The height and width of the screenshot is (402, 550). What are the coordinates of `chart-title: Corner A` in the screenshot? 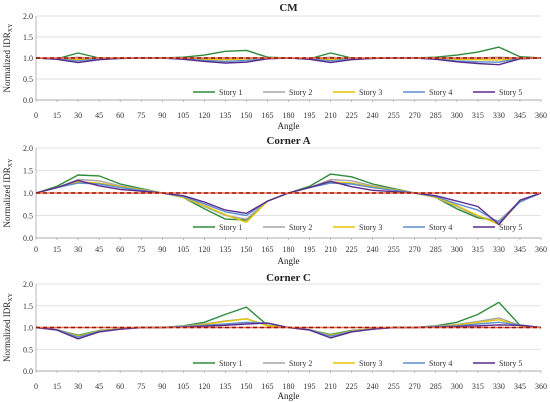 It's located at (288, 141).